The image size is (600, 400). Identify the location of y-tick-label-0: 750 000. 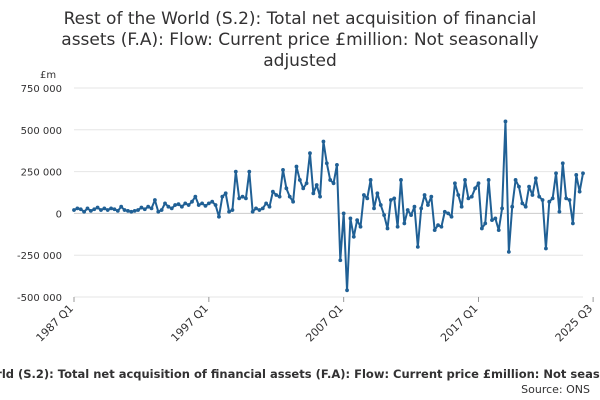
(41, 89).